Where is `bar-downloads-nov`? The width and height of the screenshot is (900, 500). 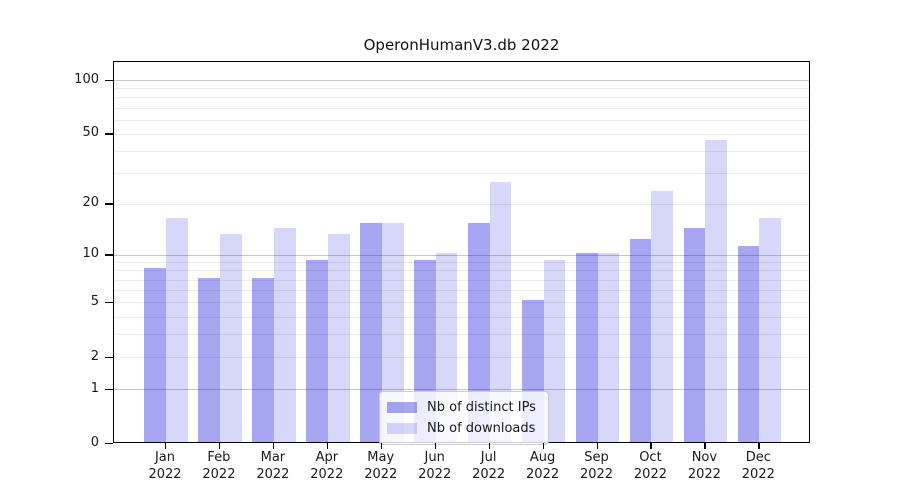 bar-downloads-nov is located at coordinates (716, 290).